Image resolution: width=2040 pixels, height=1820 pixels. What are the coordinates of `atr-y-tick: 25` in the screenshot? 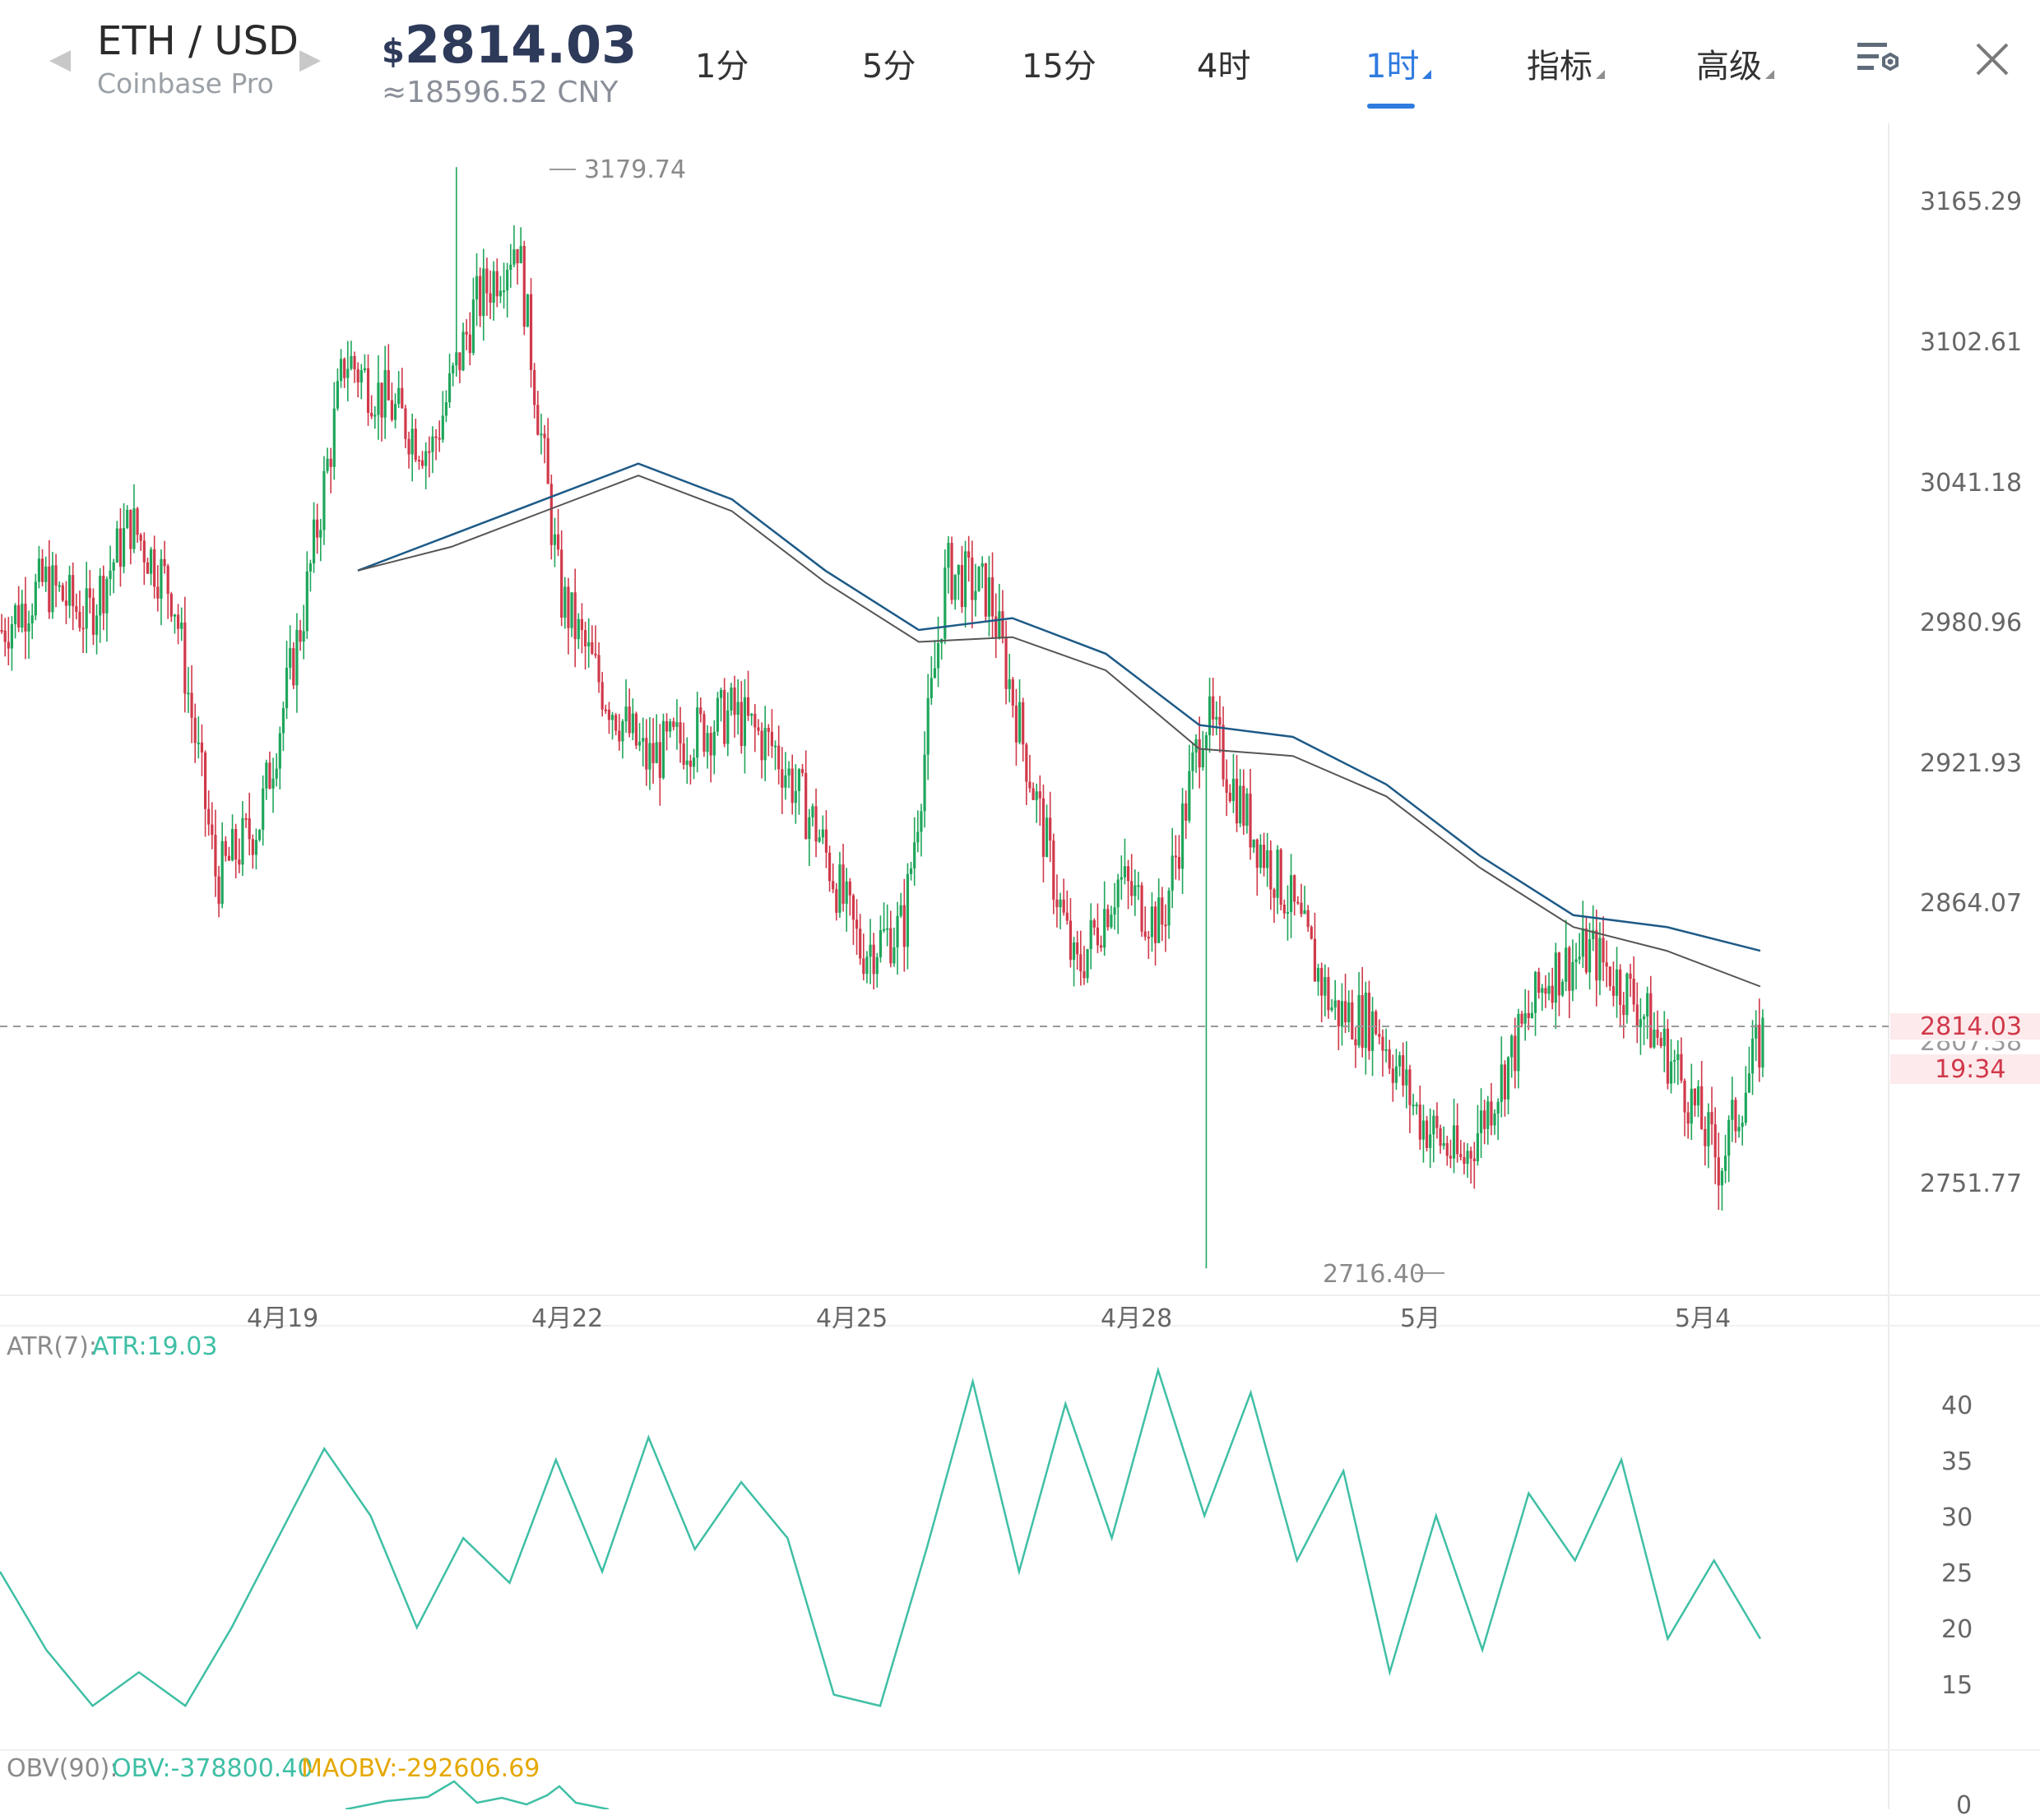 It's located at (1957, 1573).